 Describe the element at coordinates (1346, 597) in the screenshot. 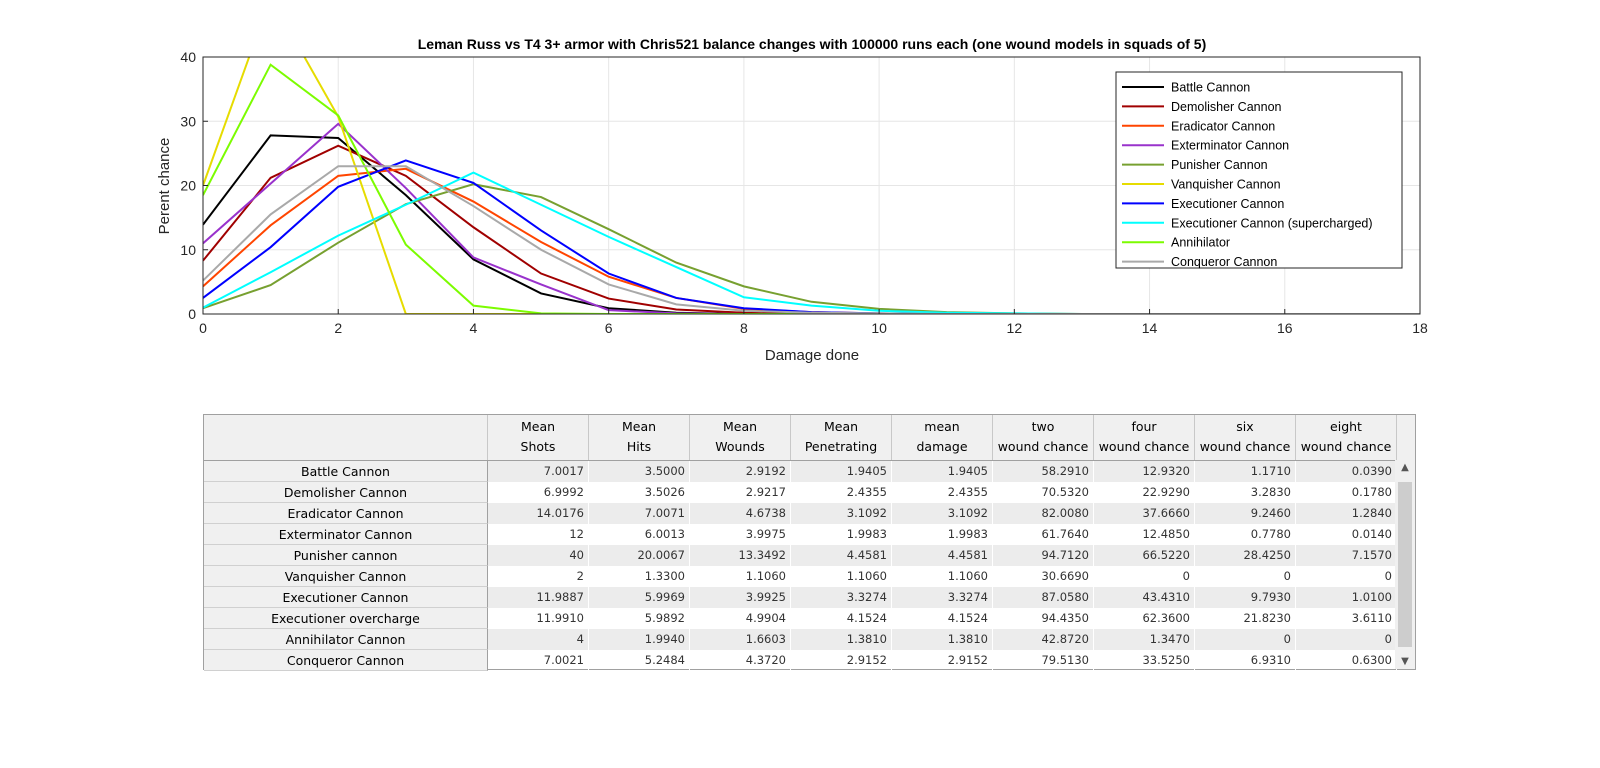

I see `table-cell: 1.0100` at that location.